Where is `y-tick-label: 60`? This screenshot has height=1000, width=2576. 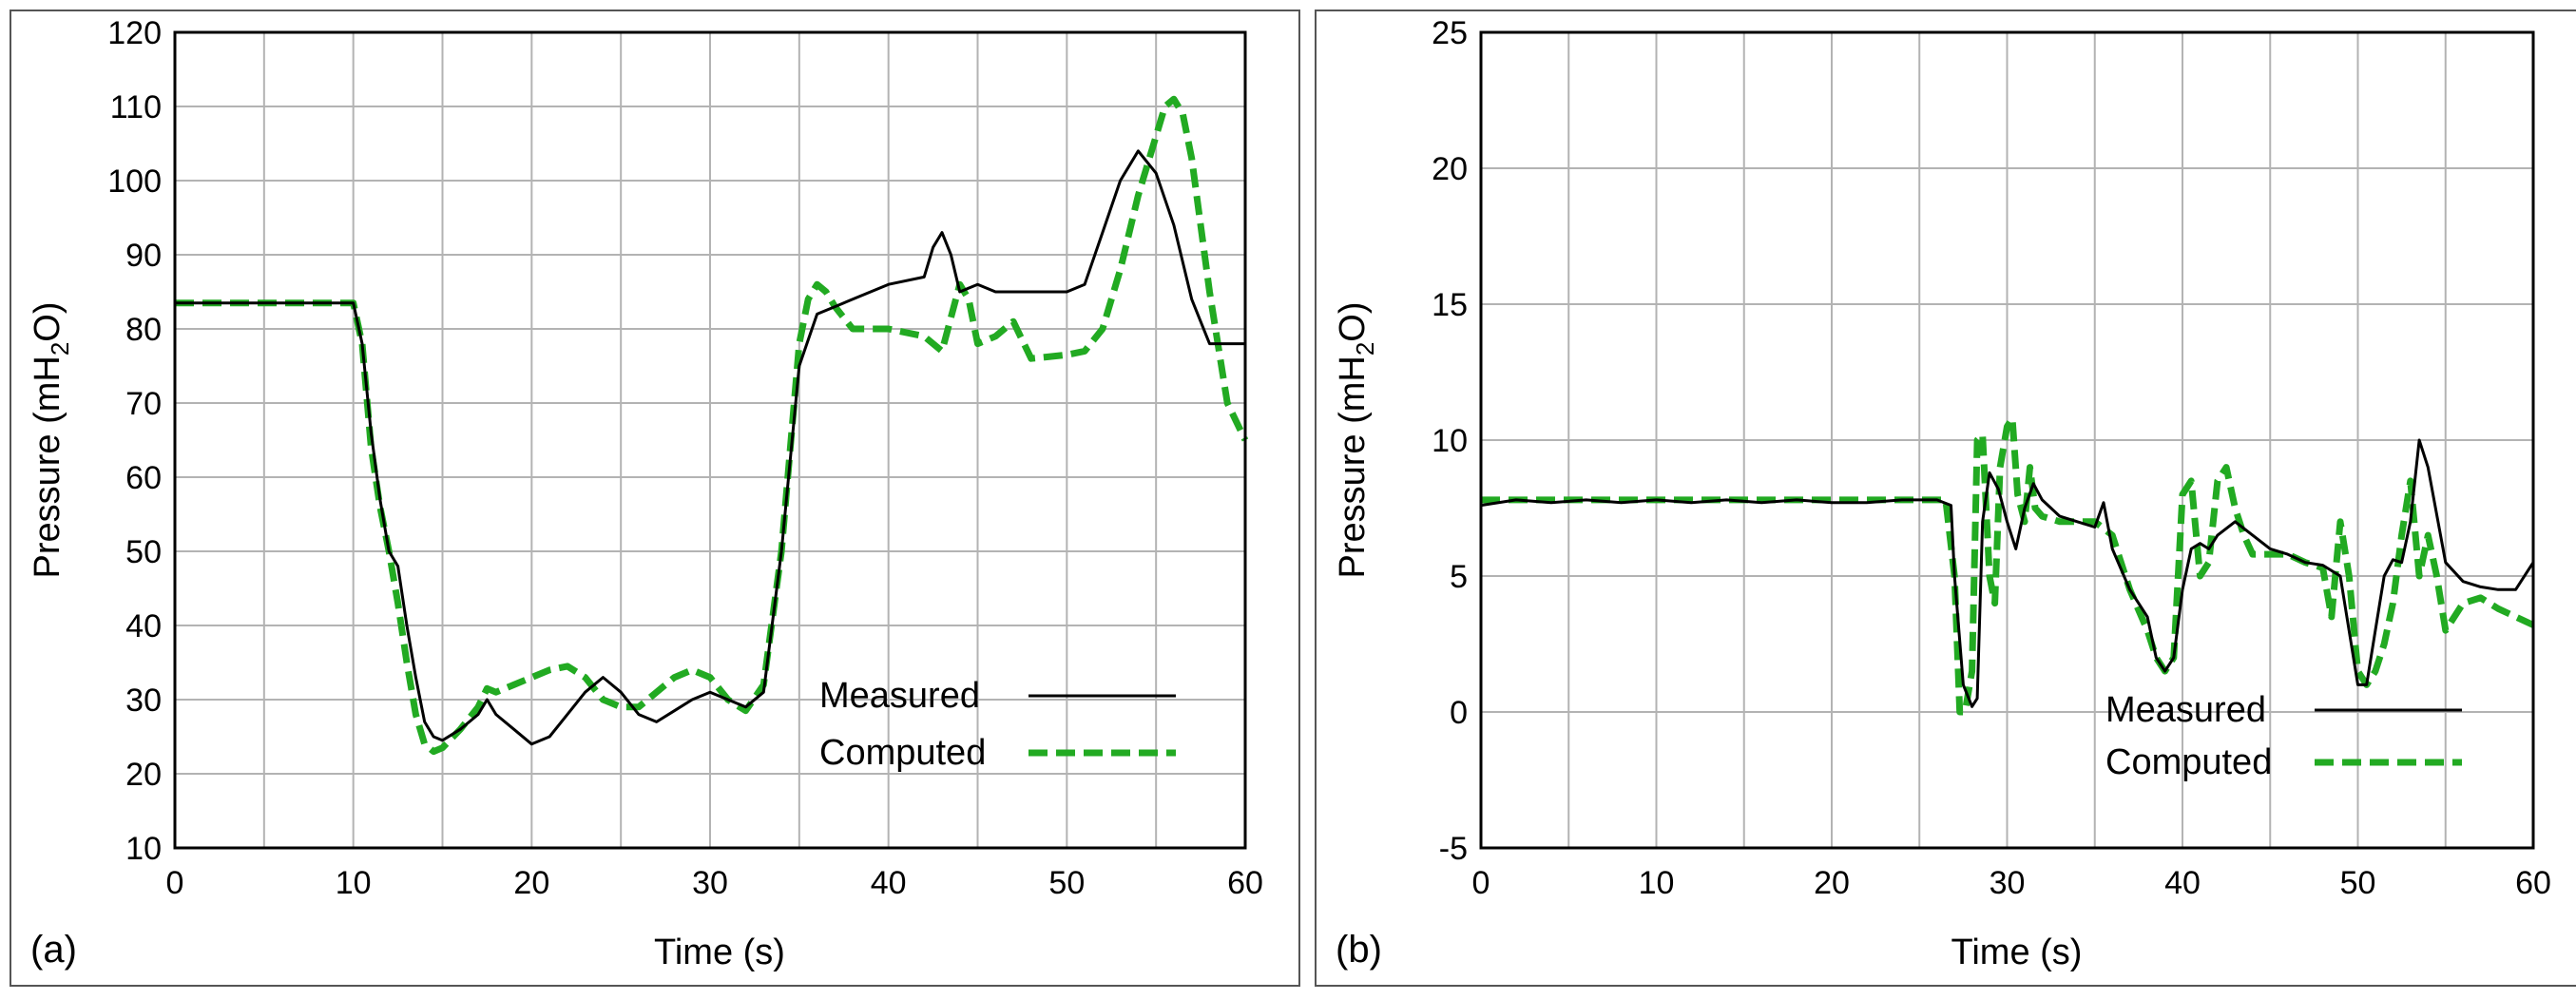 y-tick-label: 60 is located at coordinates (144, 478).